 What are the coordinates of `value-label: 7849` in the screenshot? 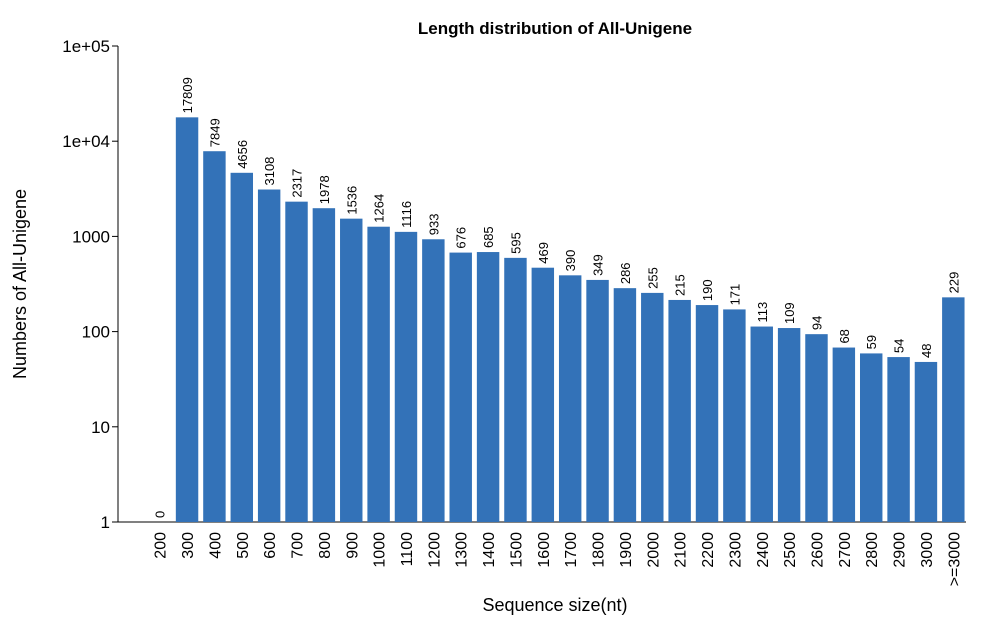 It's located at (214, 132).